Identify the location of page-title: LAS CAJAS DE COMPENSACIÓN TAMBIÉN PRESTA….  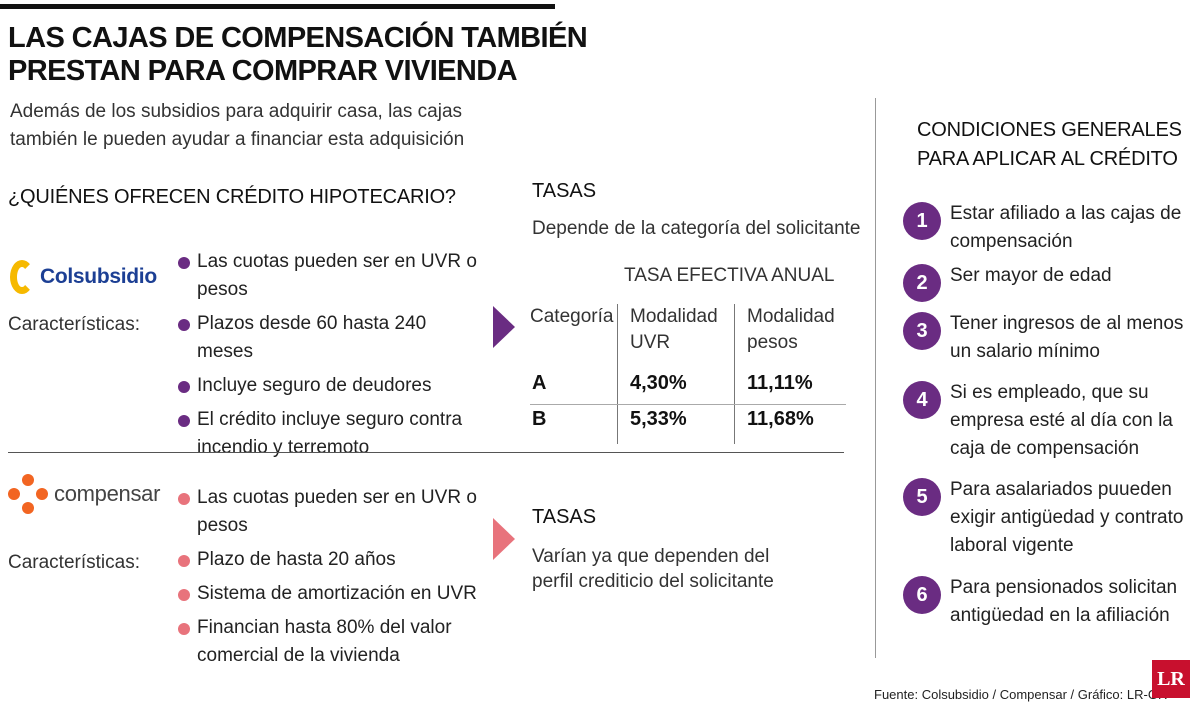
(308, 55).